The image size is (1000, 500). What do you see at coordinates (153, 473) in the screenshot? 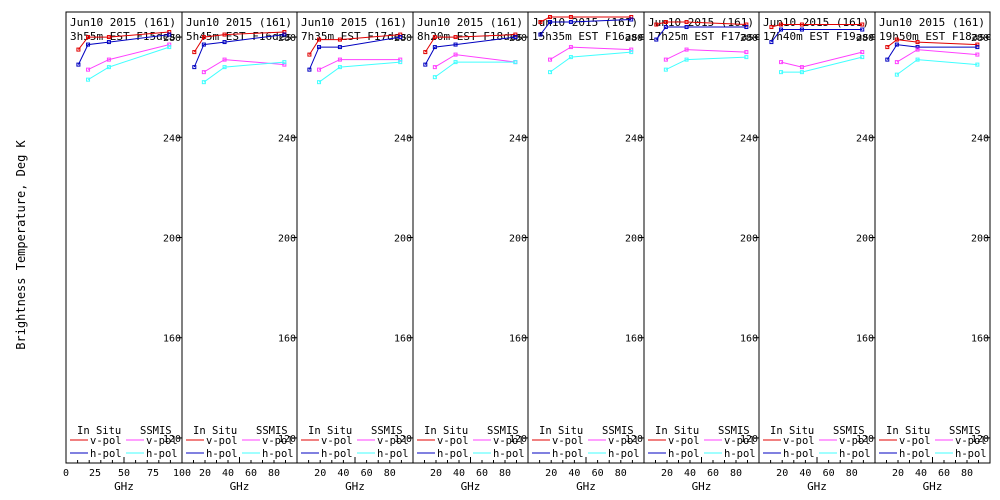
I see `x-tick-label: 75` at bounding box center [153, 473].